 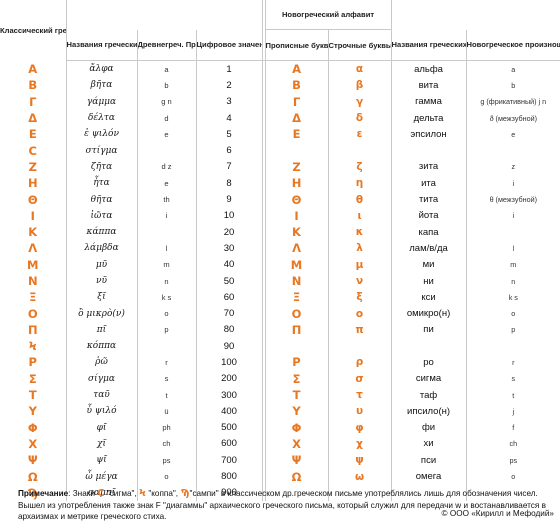 I want to click on capital-letter: Μ, so click(x=296, y=264).